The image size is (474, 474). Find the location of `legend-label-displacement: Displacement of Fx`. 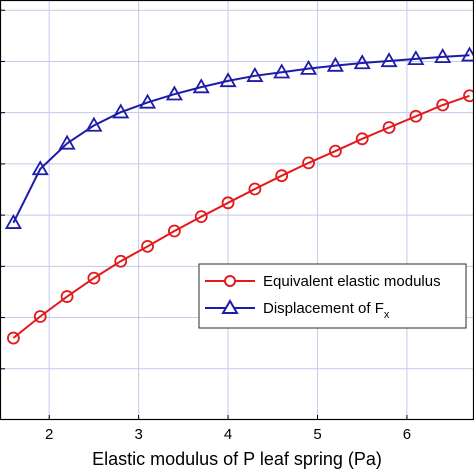

legend-label-displacement: Displacement of Fx is located at coordinates (326, 310).